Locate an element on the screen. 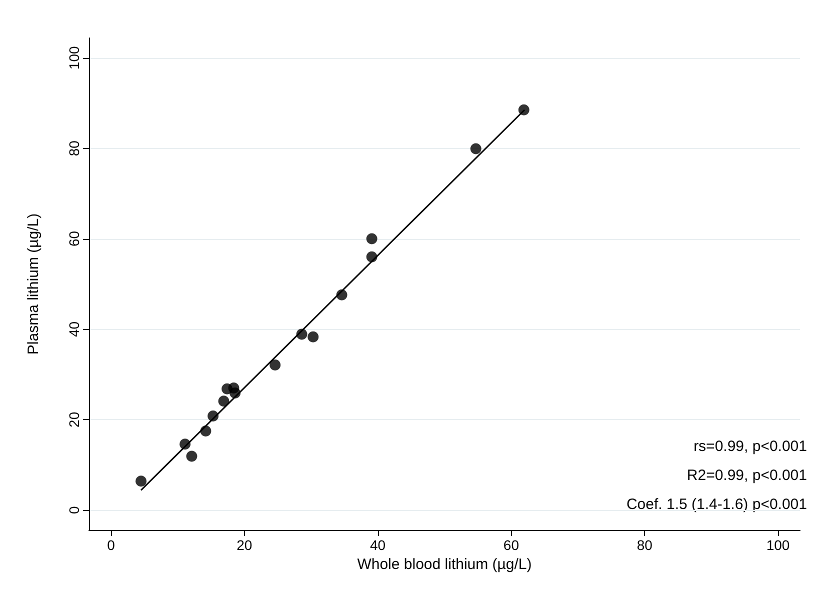 The width and height of the screenshot is (815, 602). x-tick-label: 20 is located at coordinates (244, 545).